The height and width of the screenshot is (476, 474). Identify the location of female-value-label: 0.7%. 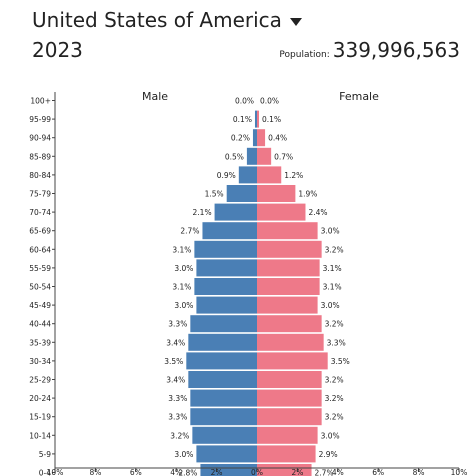
(283, 156).